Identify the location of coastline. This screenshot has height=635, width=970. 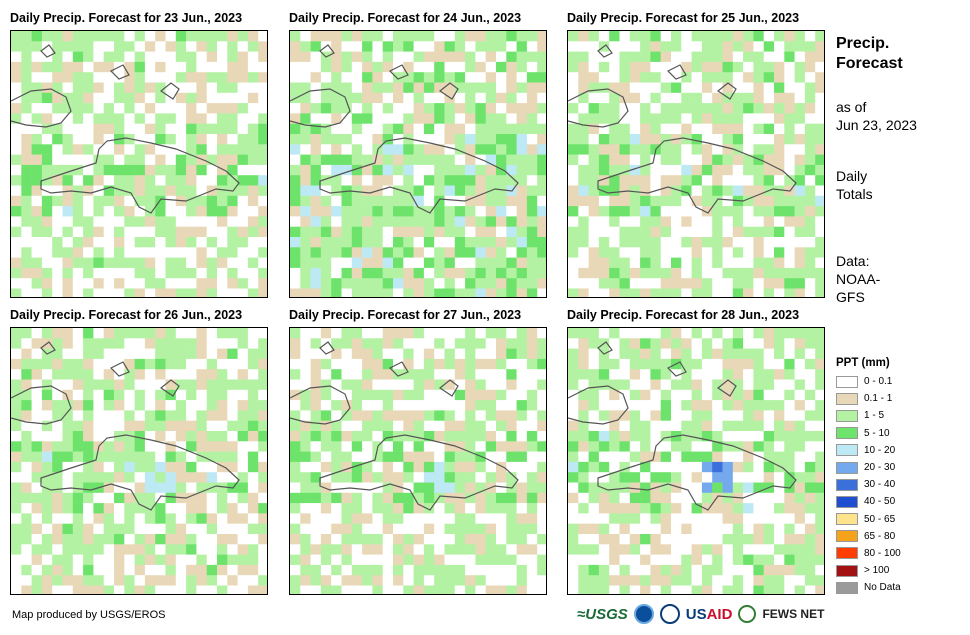
(605, 51).